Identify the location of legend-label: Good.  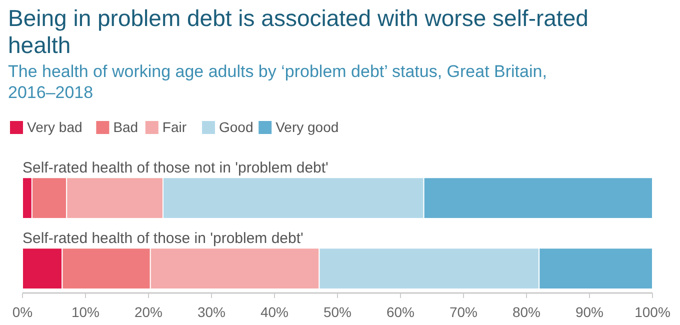
(236, 127).